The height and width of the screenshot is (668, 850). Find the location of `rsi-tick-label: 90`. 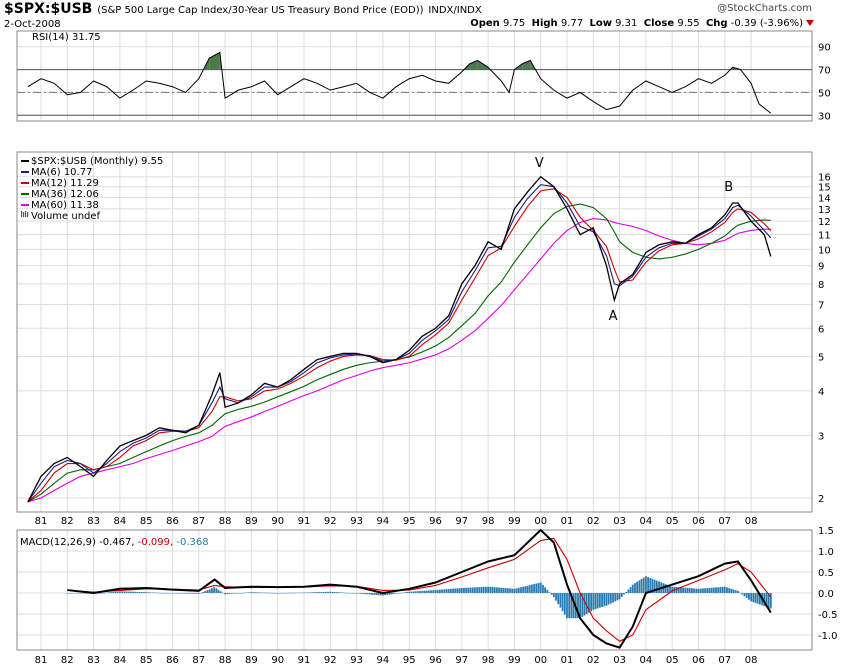

rsi-tick-label: 90 is located at coordinates (824, 48).